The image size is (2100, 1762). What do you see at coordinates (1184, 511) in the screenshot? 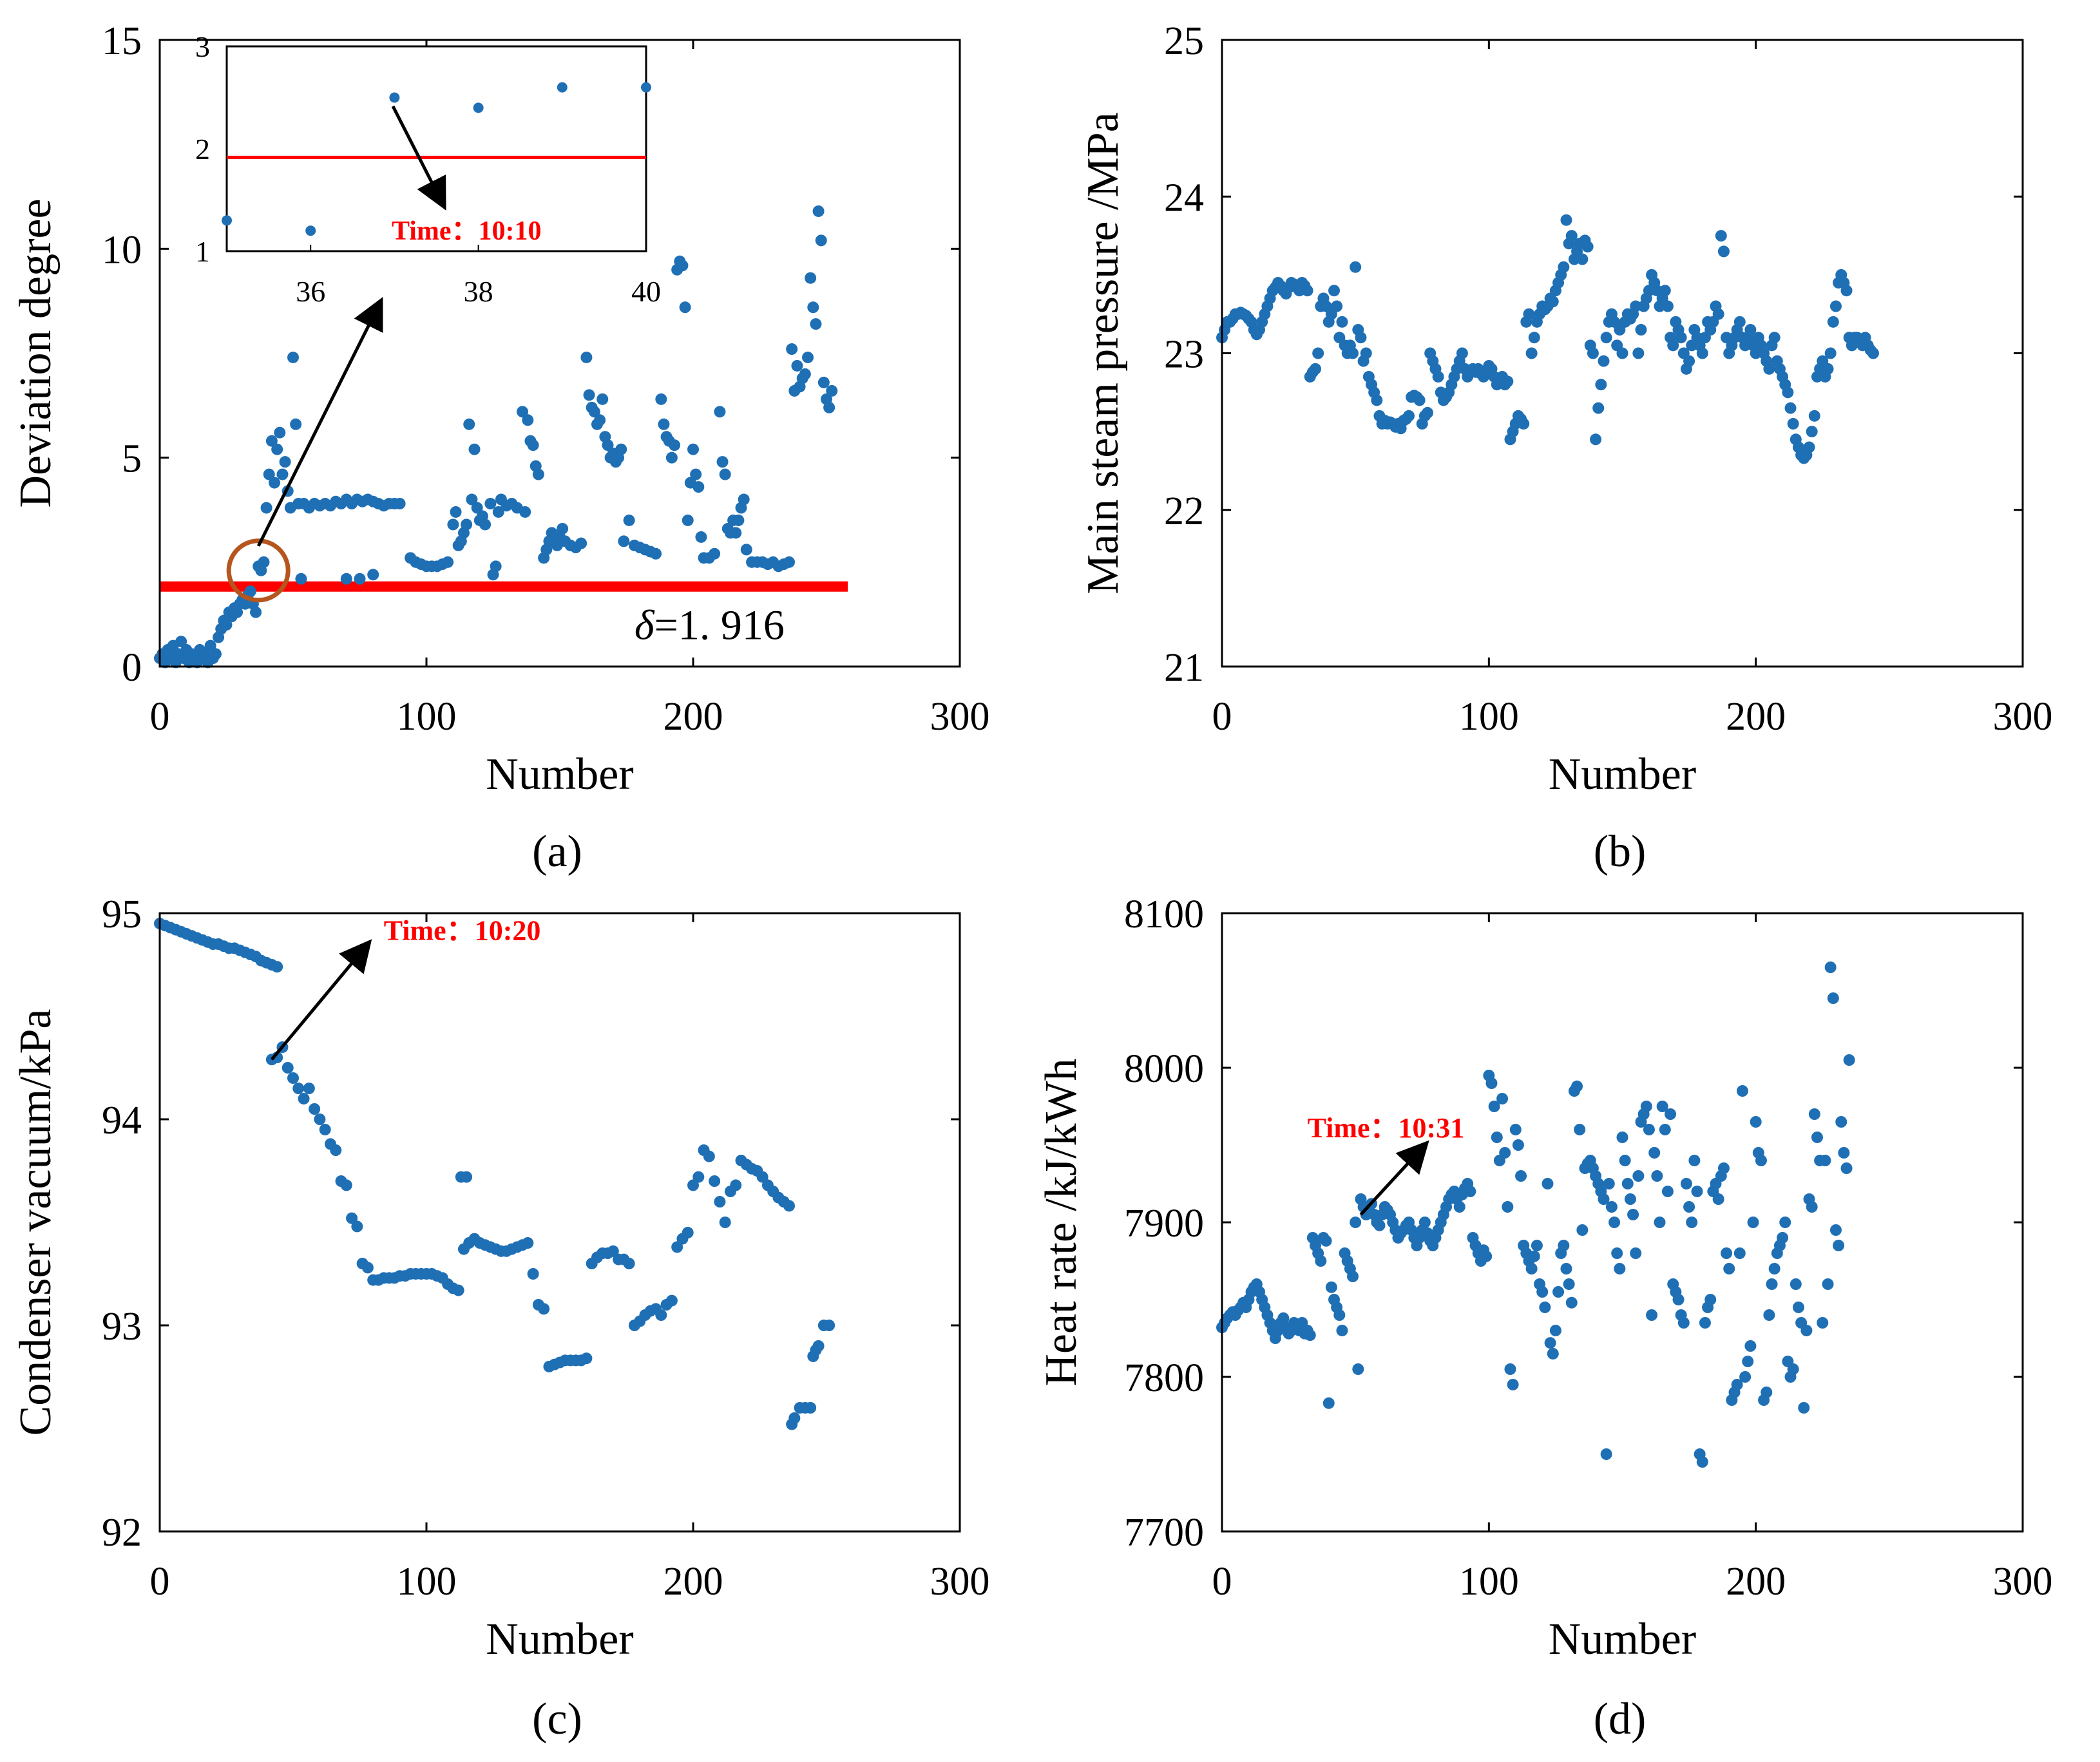
I see `y-tick-label: 22` at bounding box center [1184, 511].